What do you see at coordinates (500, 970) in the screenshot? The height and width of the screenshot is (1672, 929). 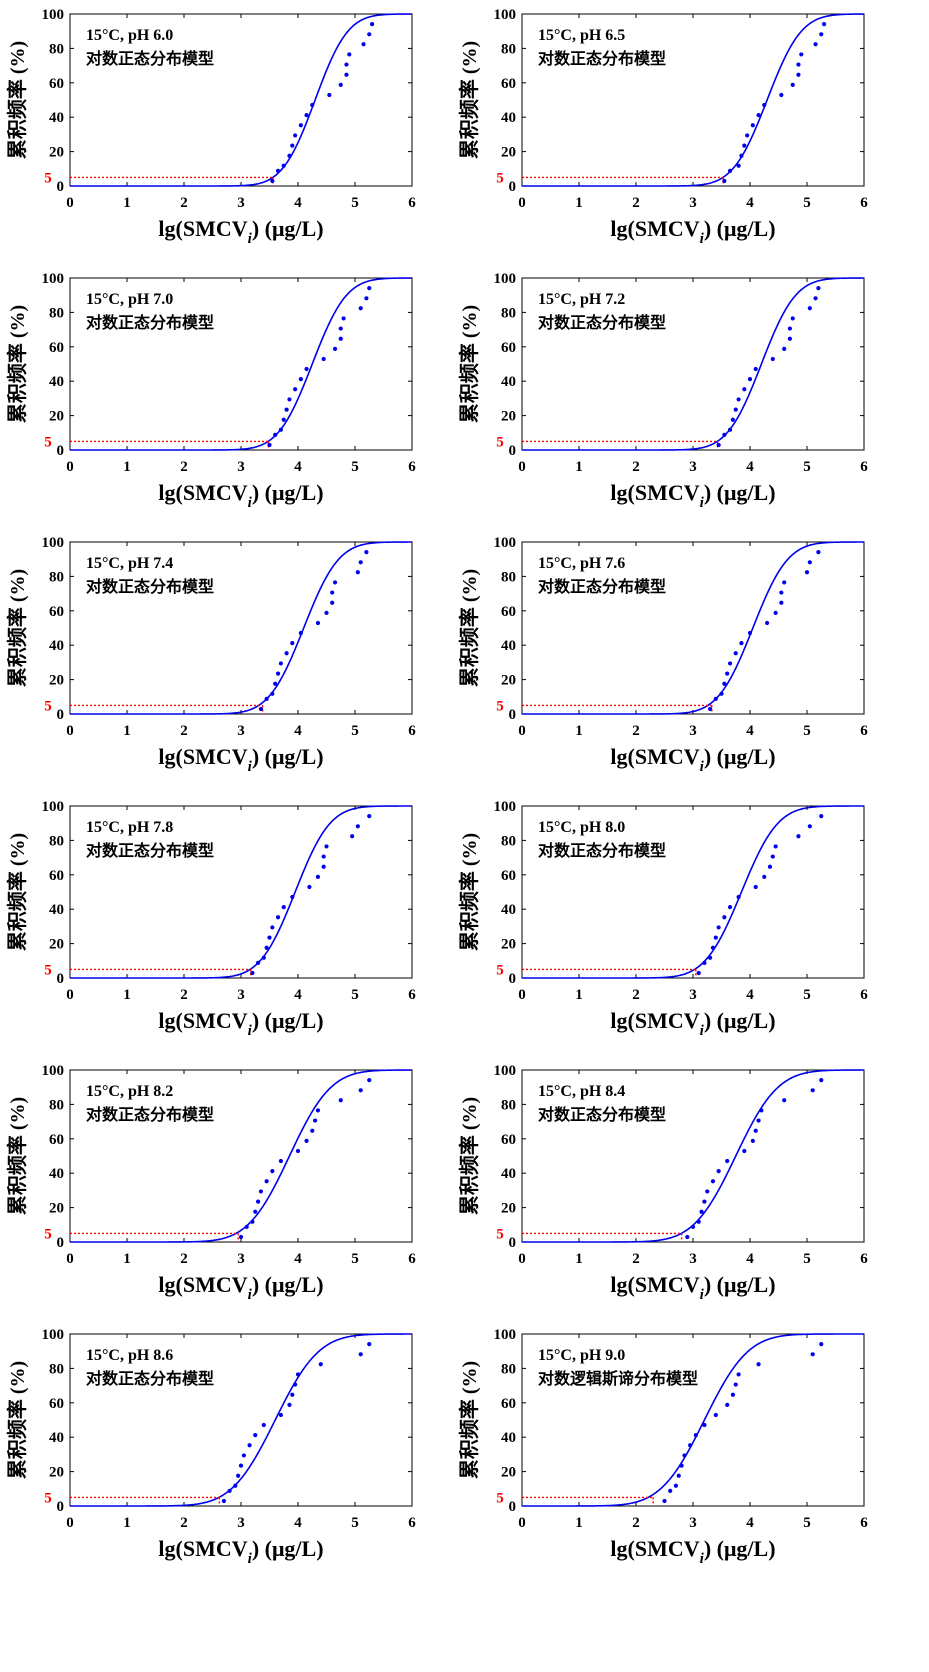 I see `hc5-label: 5` at bounding box center [500, 970].